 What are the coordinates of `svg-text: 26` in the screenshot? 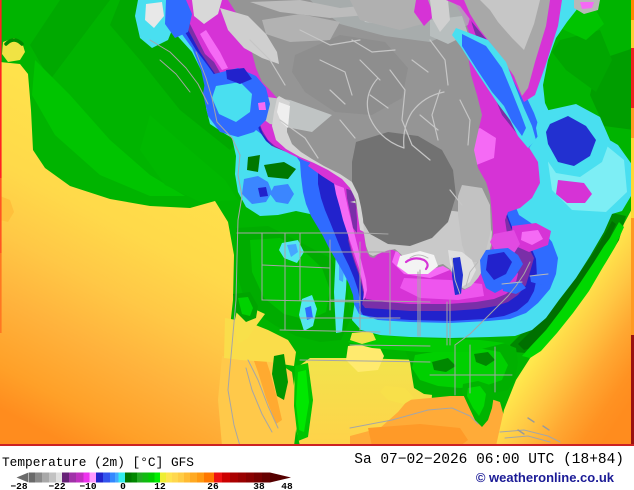 It's located at (213, 485).